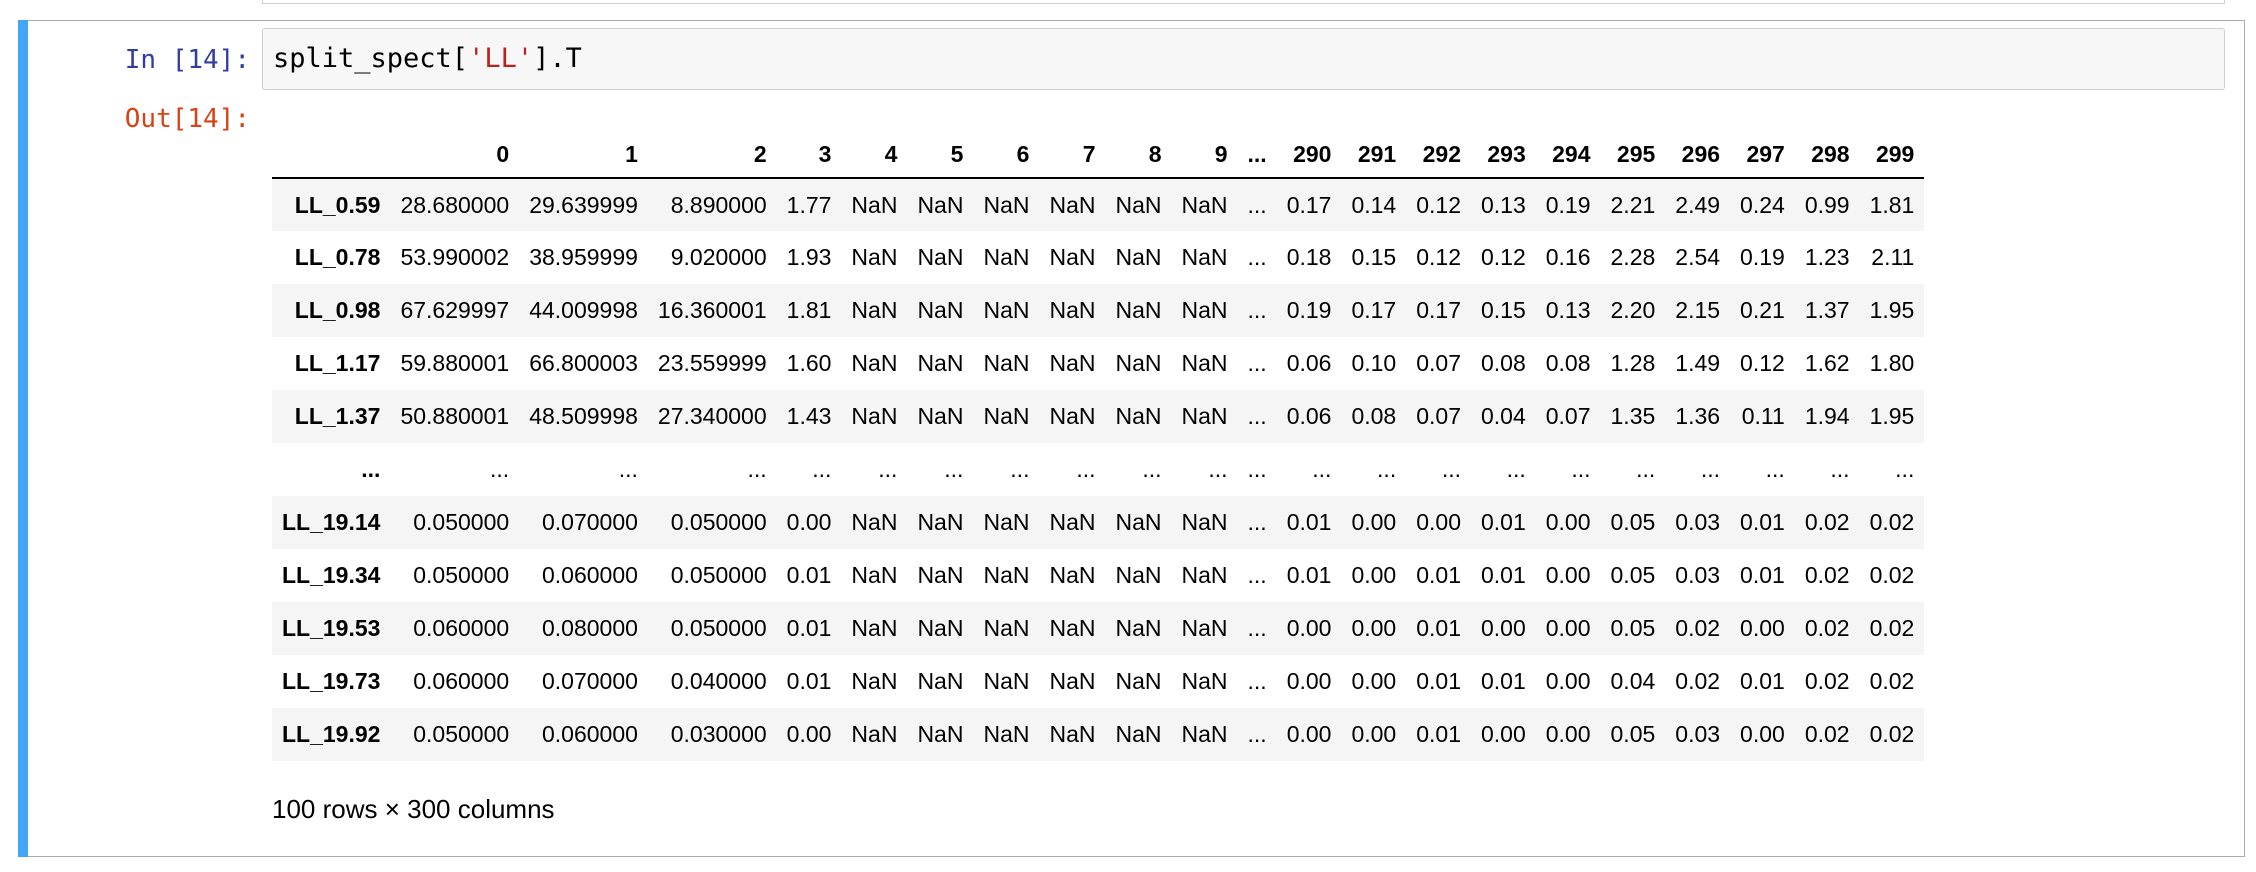 This screenshot has height=872, width=2256. Describe the element at coordinates (1568, 363) in the screenshot. I see `table-cell: 0.08` at that location.